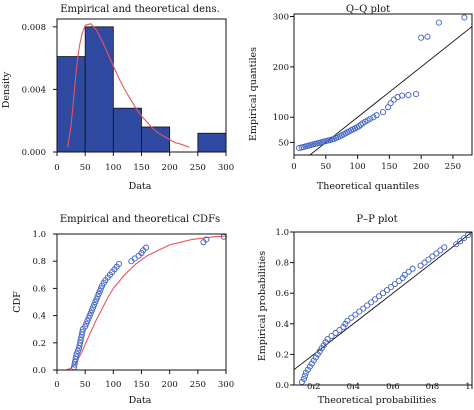  What do you see at coordinates (170, 385) in the screenshot?
I see `cdf-xtick-label: 200` at bounding box center [170, 385].